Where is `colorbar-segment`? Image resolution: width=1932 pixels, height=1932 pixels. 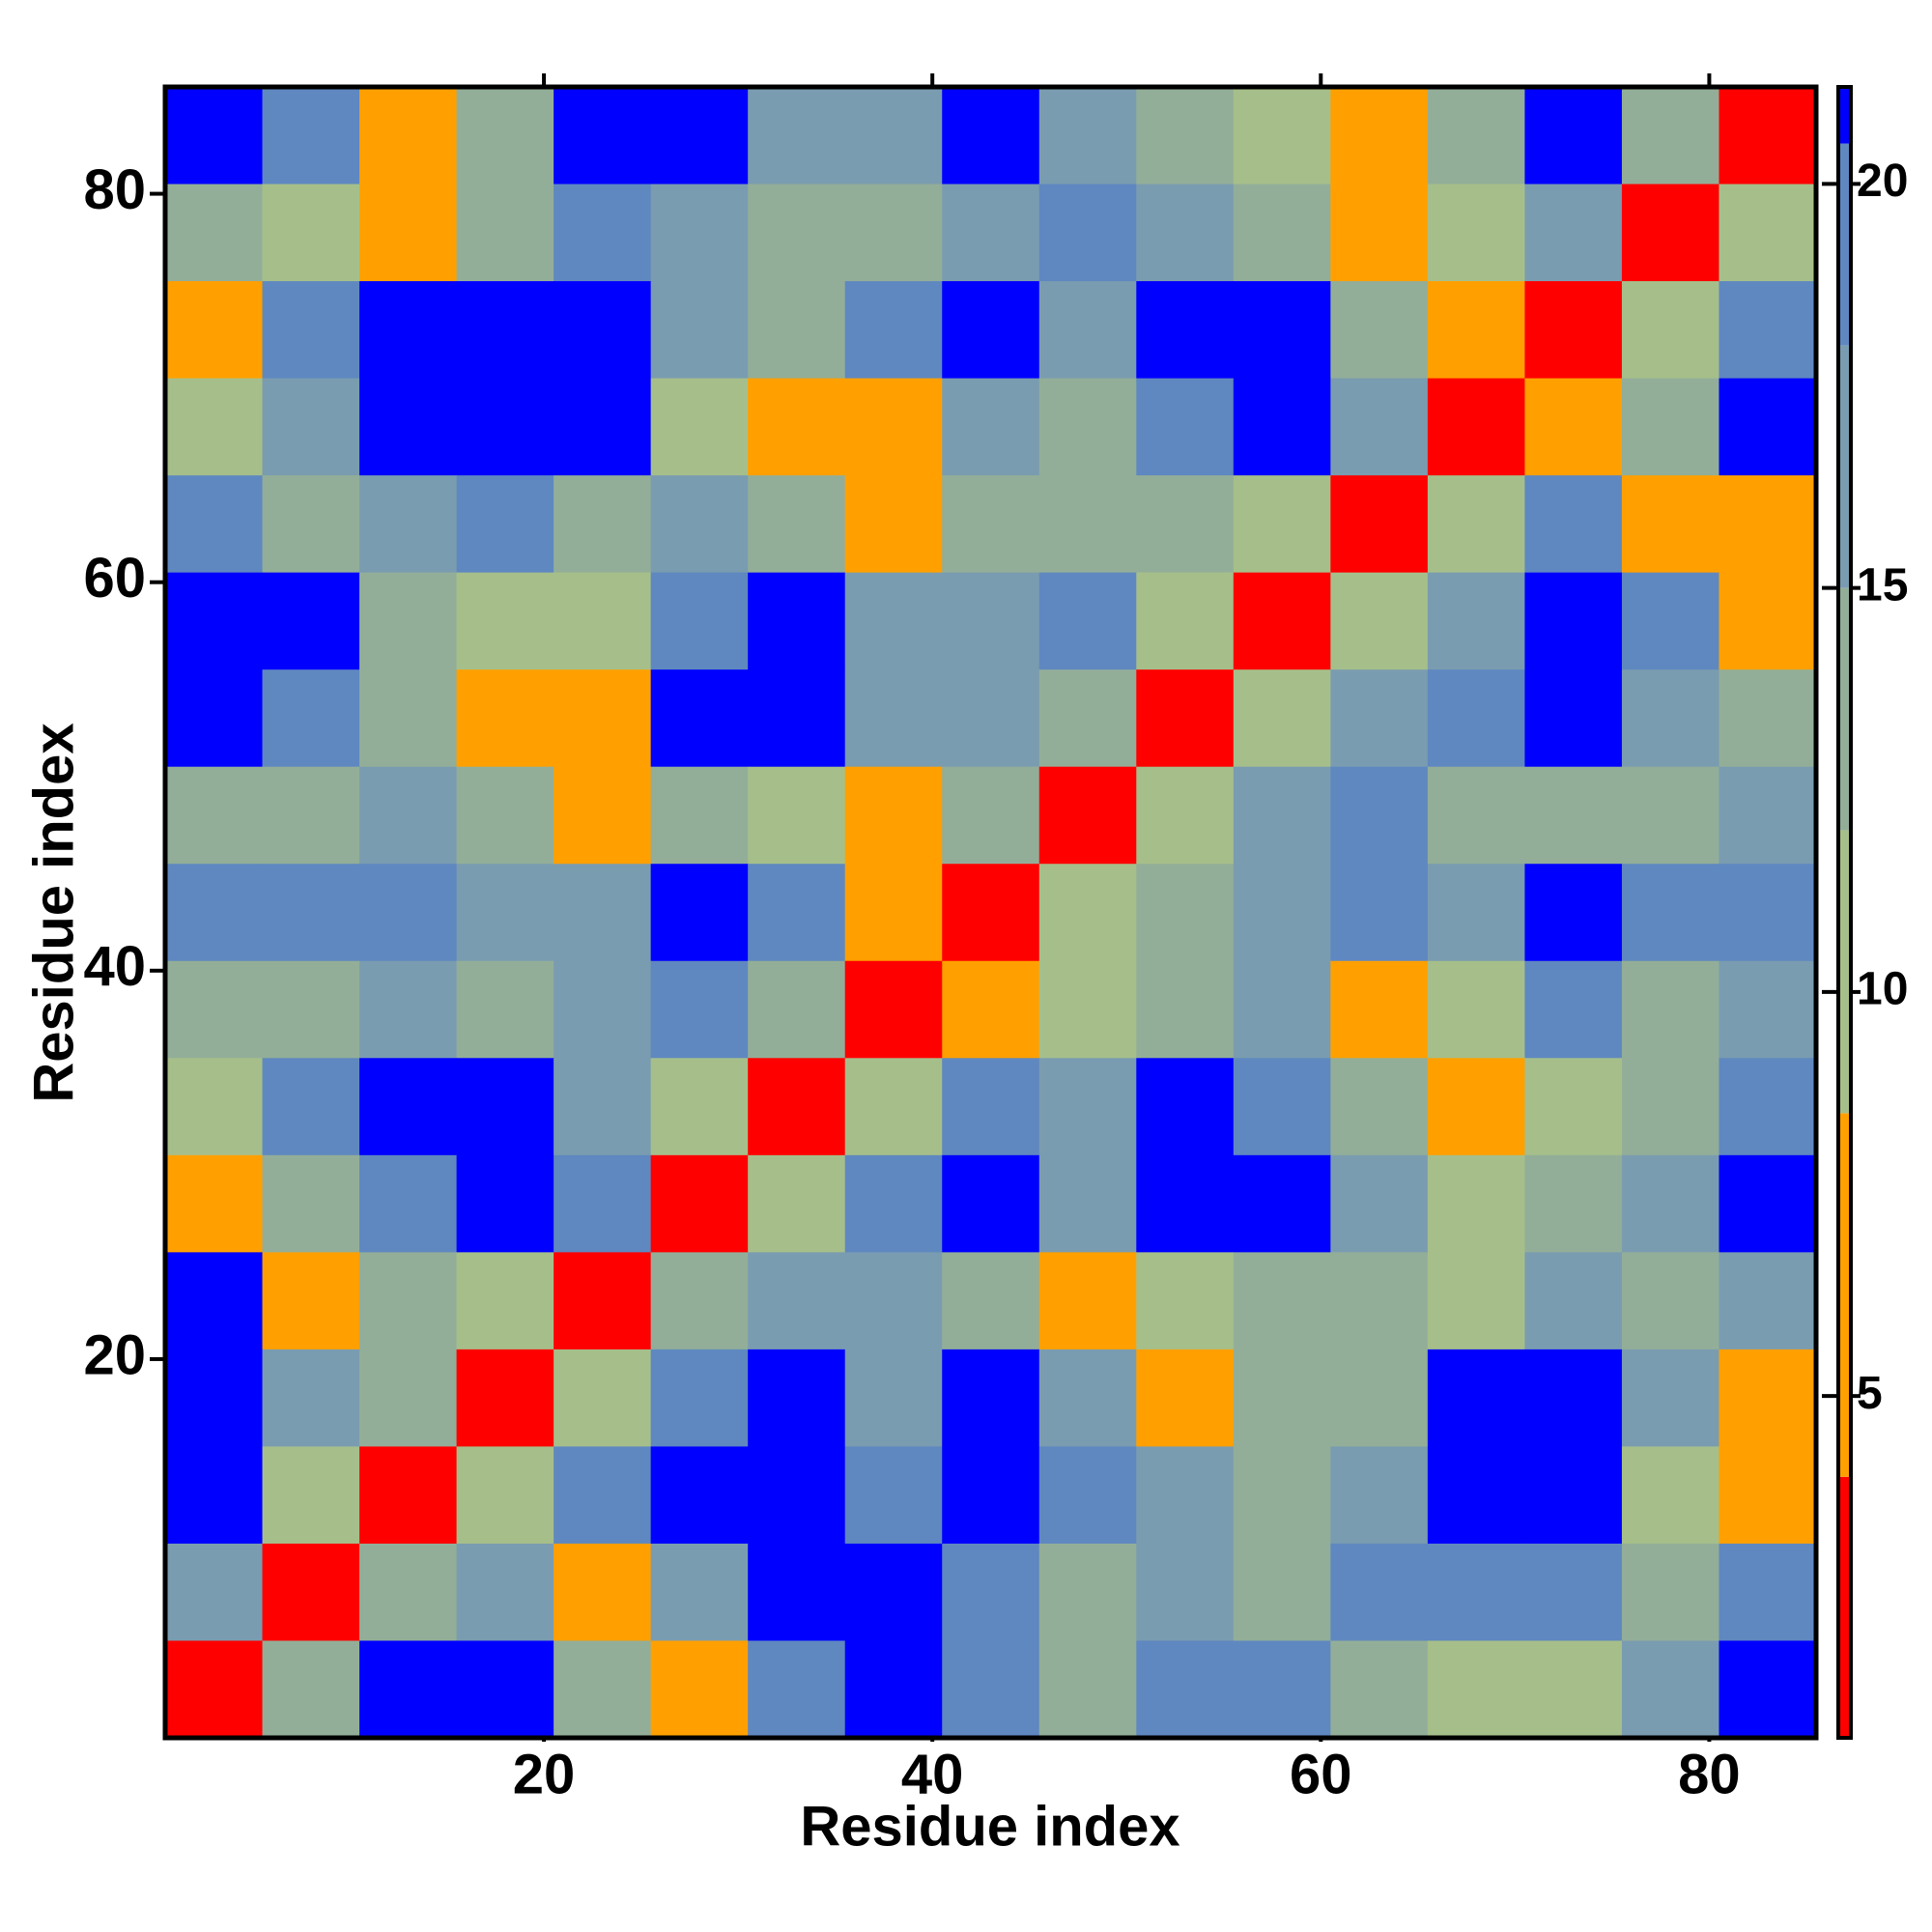
colorbar-segment is located at coordinates (1844, 244).